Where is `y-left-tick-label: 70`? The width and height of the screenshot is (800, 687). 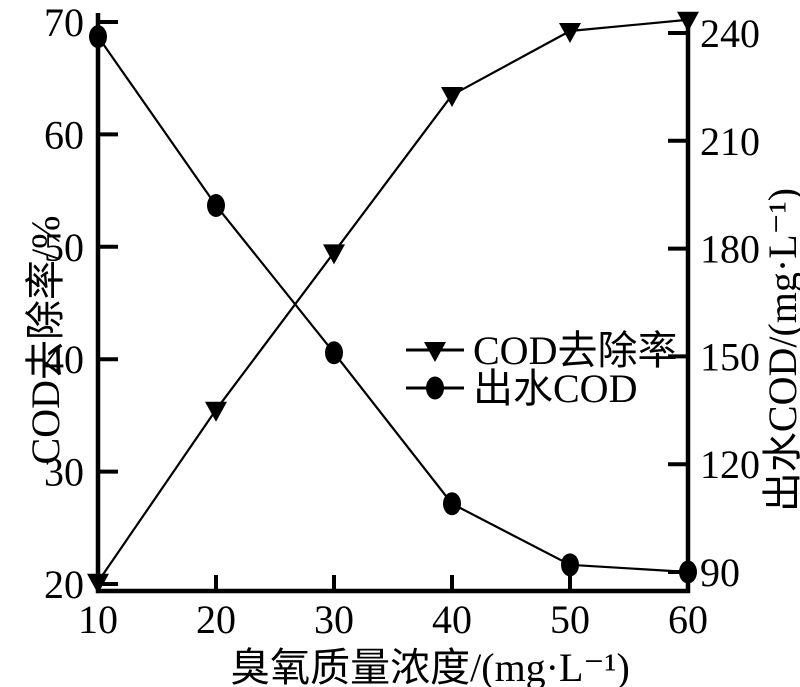
y-left-tick-label: 70 is located at coordinates (64, 22).